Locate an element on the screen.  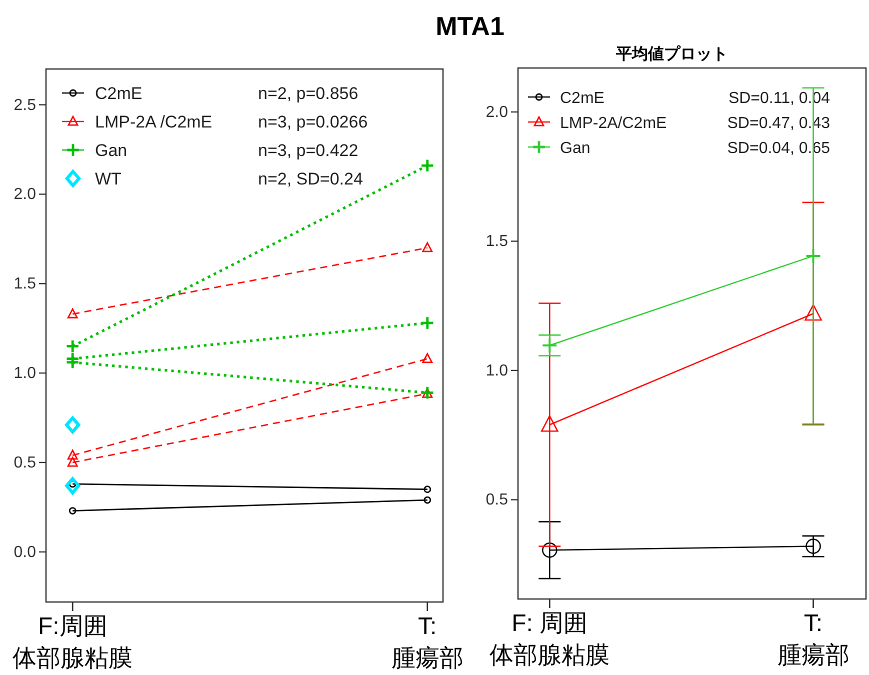
annotation: n=2, SD=0.24 is located at coordinates (310, 179).